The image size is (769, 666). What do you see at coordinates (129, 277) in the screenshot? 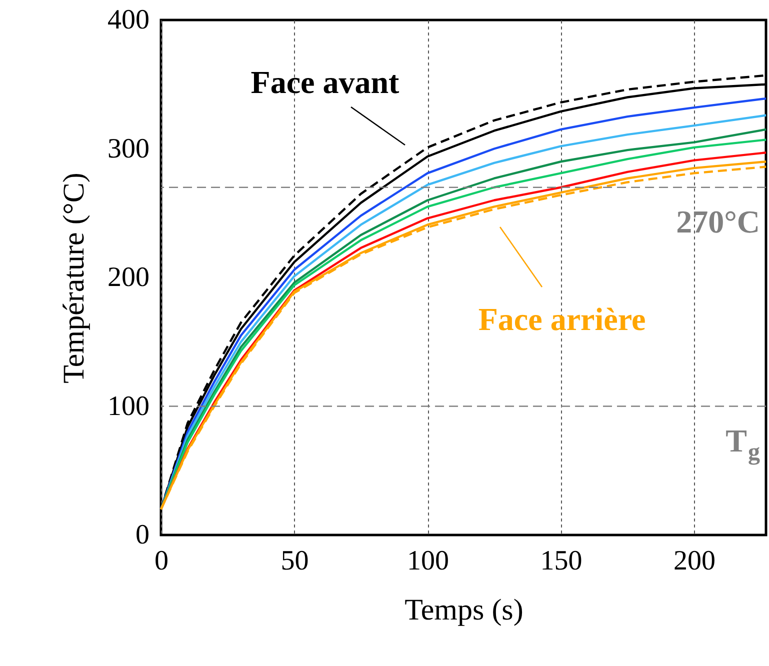
I see `y-tick-label: 200` at bounding box center [129, 277].